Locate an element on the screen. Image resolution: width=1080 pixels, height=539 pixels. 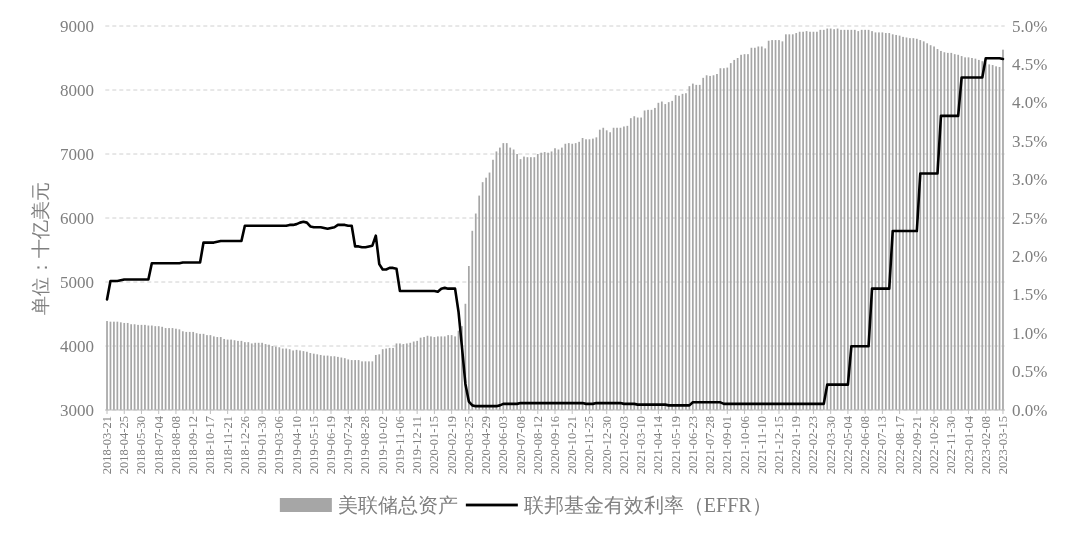
x-tick-label: 2021-12-15 is located at coordinates (778, 445).